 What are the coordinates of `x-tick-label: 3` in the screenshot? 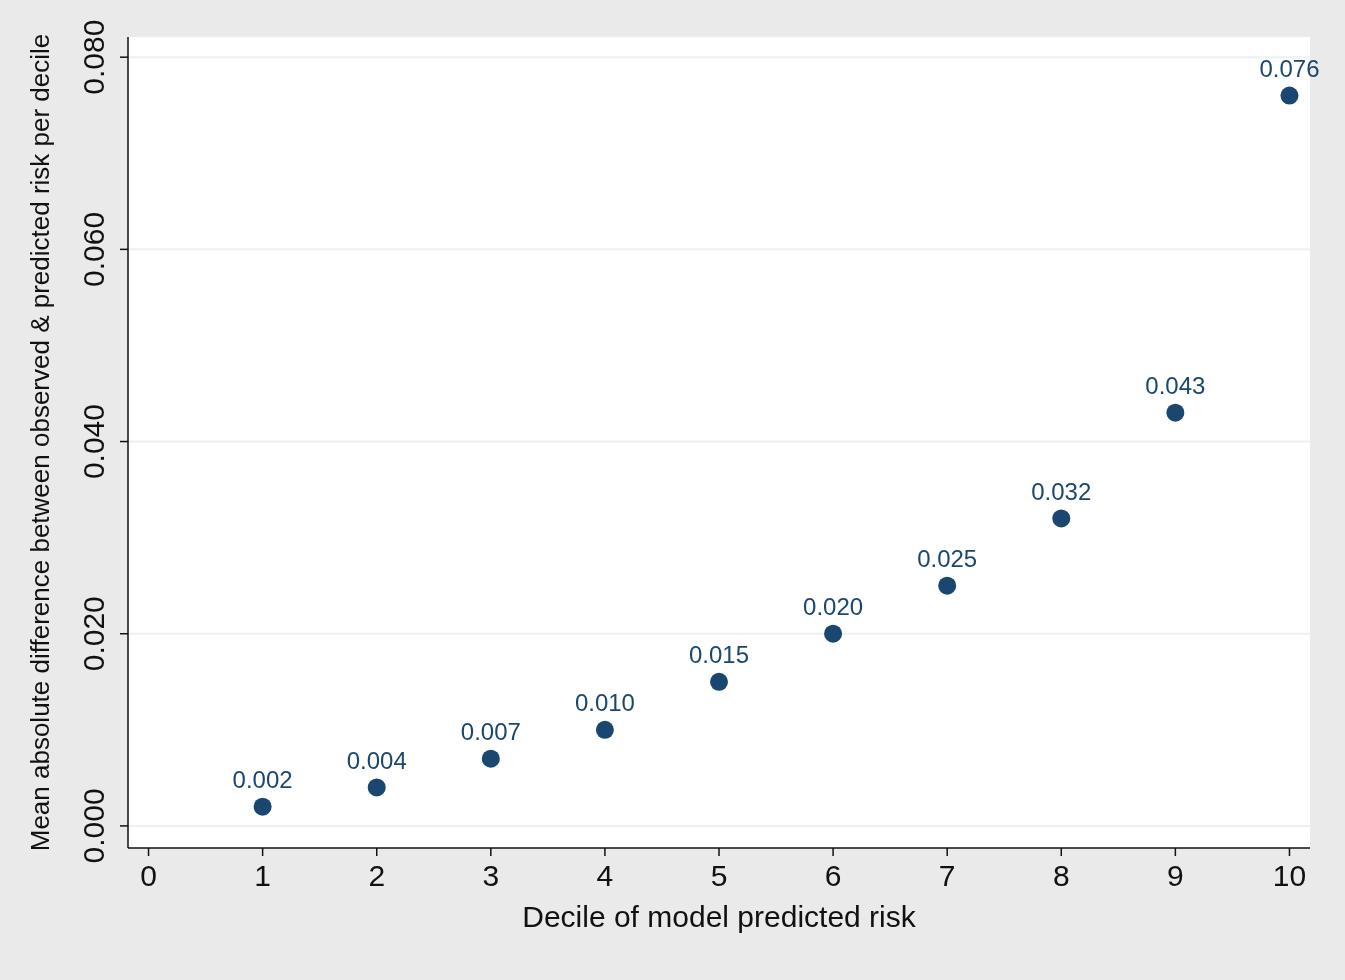 It's located at (491, 875).